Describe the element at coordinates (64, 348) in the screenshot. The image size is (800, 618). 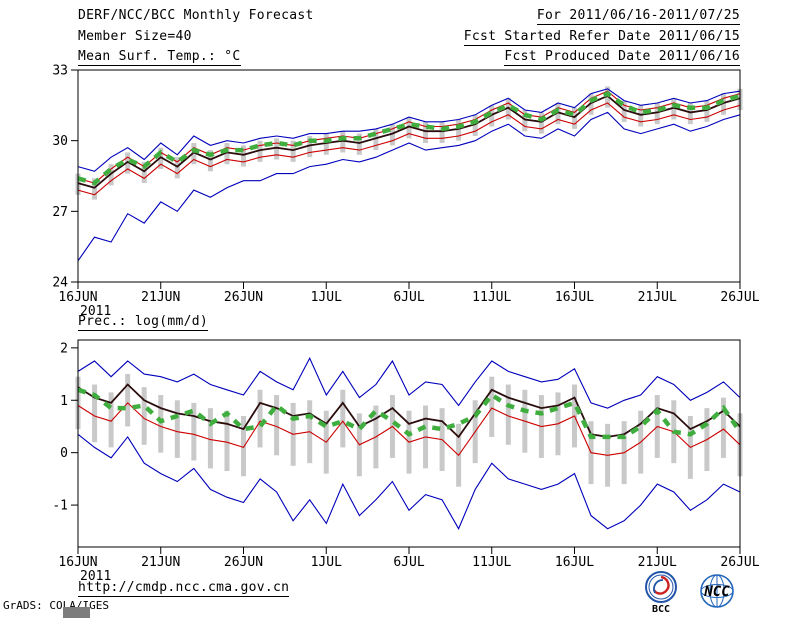
I see `svg-text: 2` at that location.